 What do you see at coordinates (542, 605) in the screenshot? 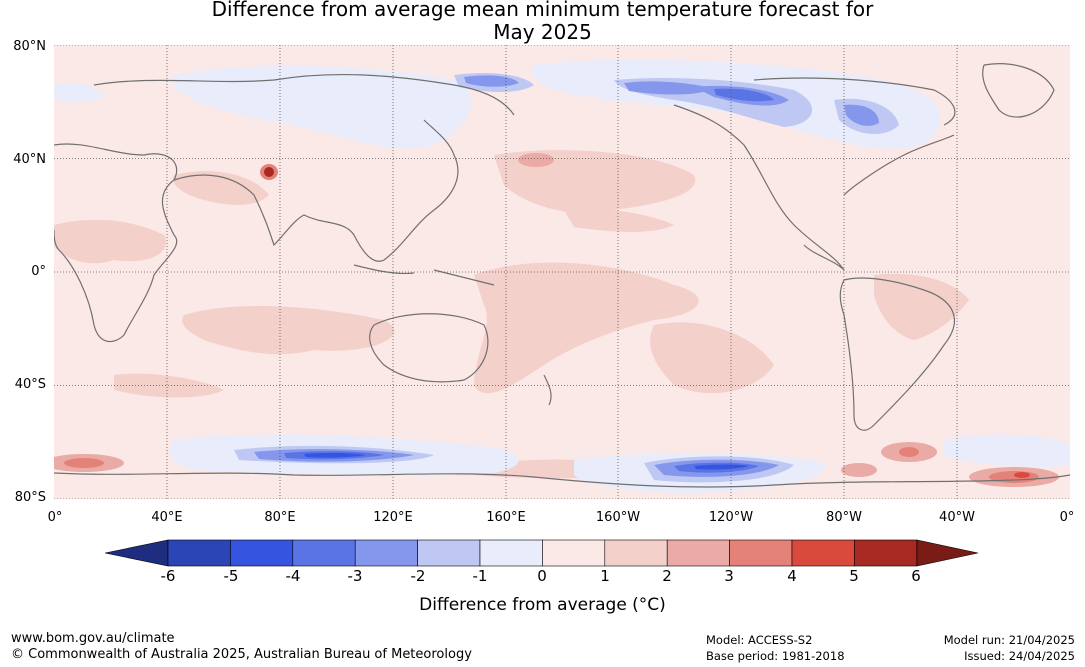
I see `colorbar-label: Difference from average (°C)` at bounding box center [542, 605].